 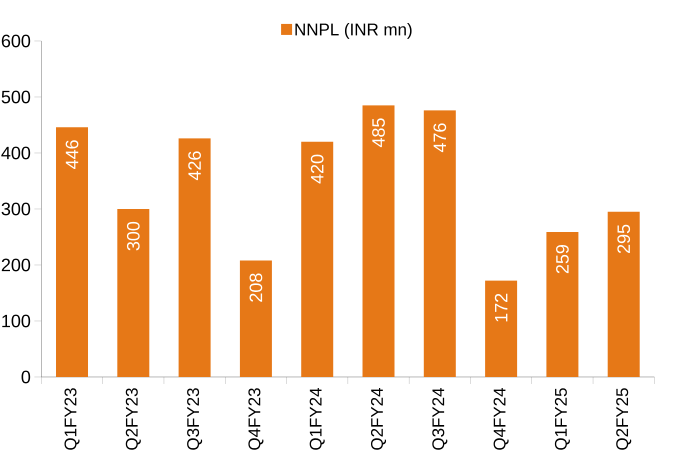 What do you see at coordinates (317, 419) in the screenshot?
I see `x-tick-label: Q1FY24` at bounding box center [317, 419].